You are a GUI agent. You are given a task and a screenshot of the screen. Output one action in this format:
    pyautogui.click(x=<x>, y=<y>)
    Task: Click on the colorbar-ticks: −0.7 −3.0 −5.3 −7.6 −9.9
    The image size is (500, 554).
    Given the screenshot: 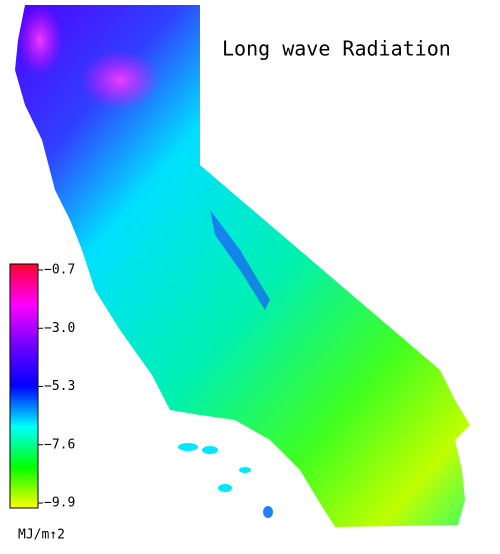 What is the action you would take?
    pyautogui.click(x=56, y=387)
    